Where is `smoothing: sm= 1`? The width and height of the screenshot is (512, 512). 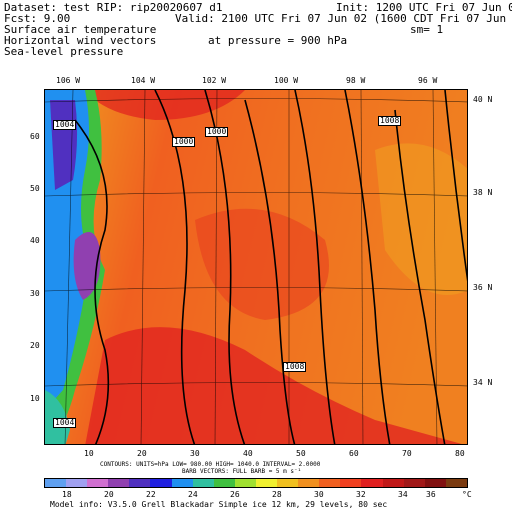 smoothing: sm= 1 is located at coordinates (427, 29).